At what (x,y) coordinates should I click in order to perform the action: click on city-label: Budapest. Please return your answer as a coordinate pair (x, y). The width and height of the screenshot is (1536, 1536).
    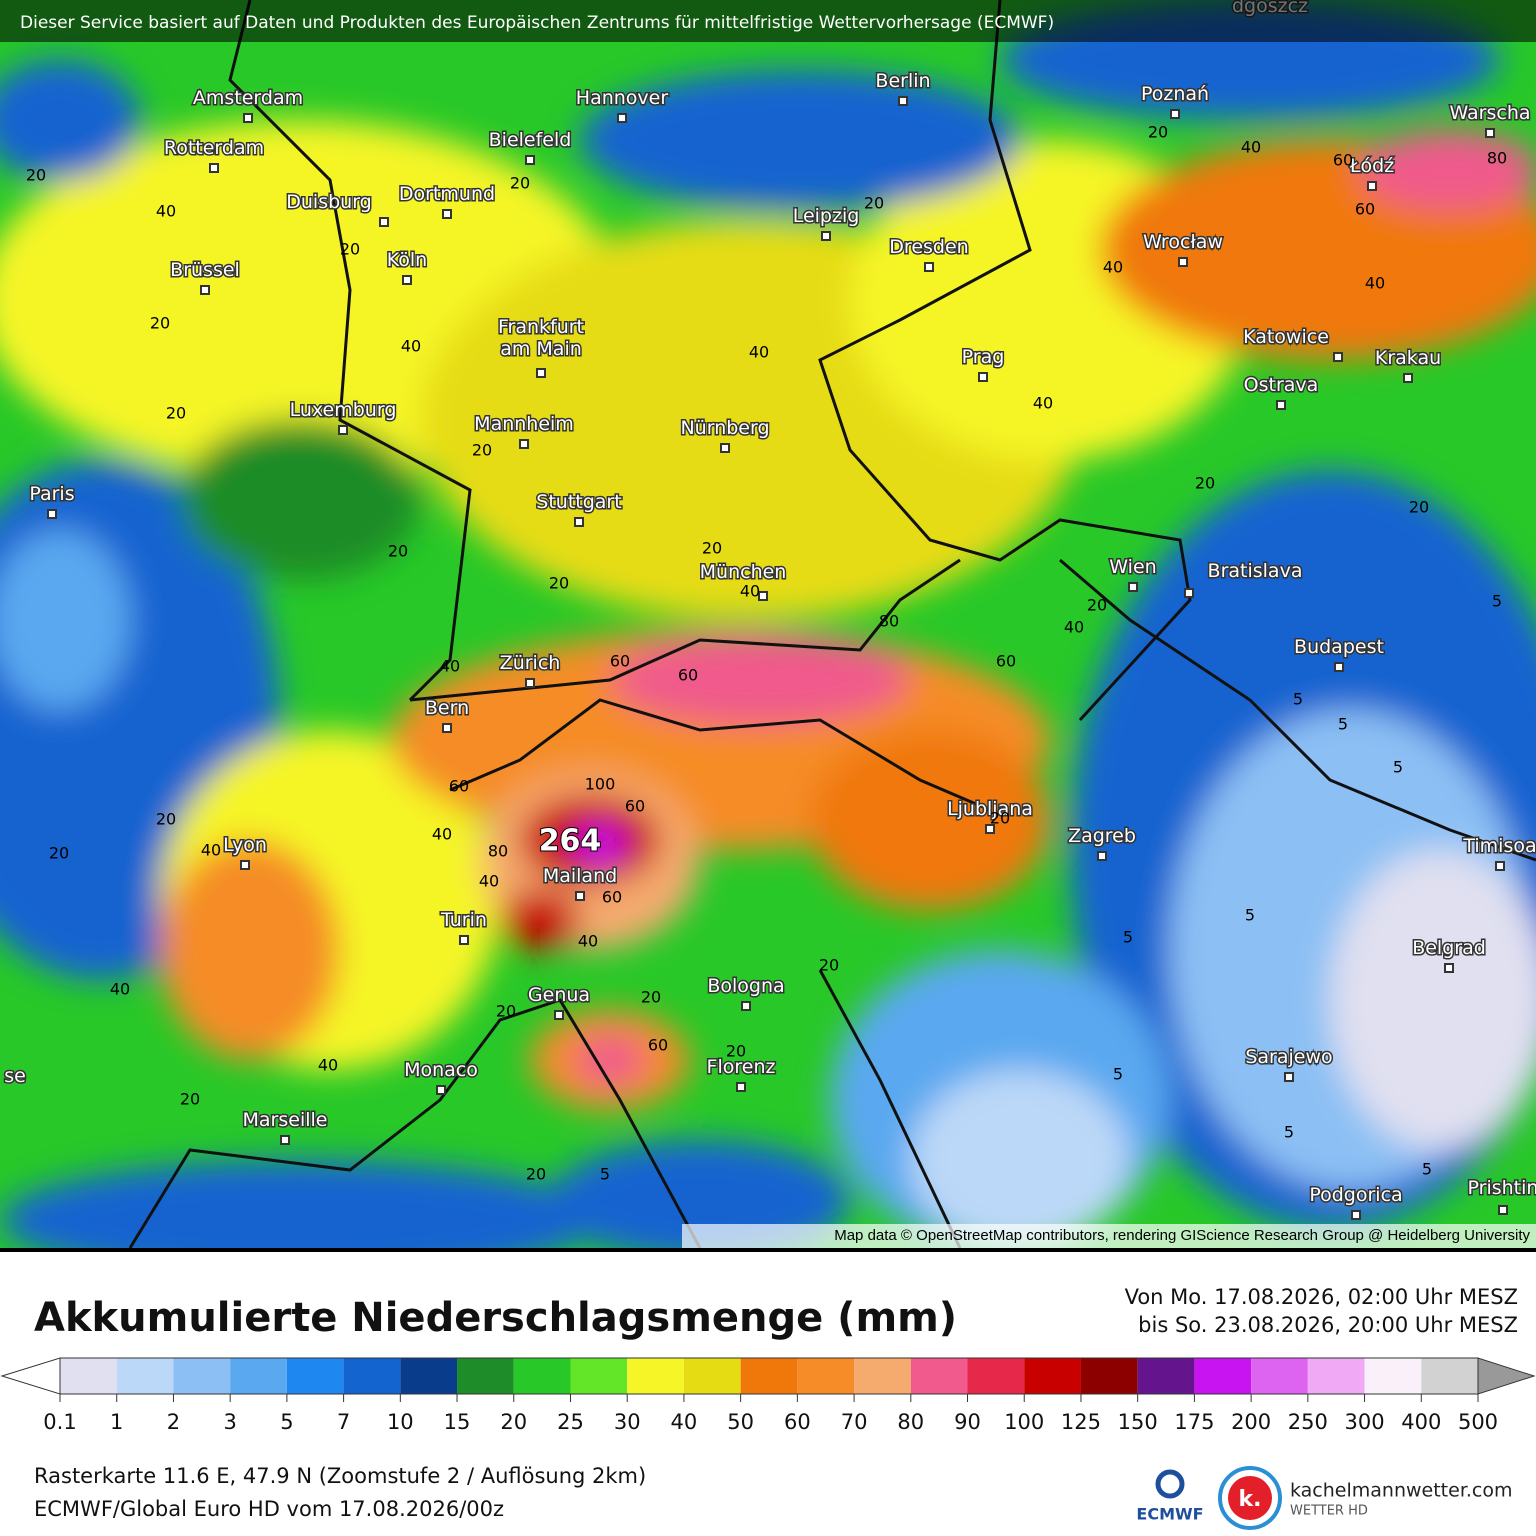
    Looking at the image, I should click on (1339, 647).